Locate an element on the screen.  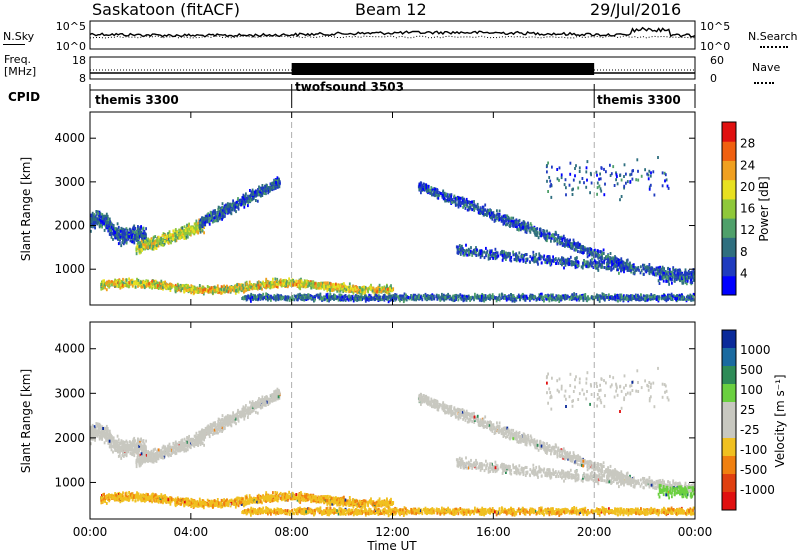
station-title: Saskatoon (fitACF) is located at coordinates (166, 9).